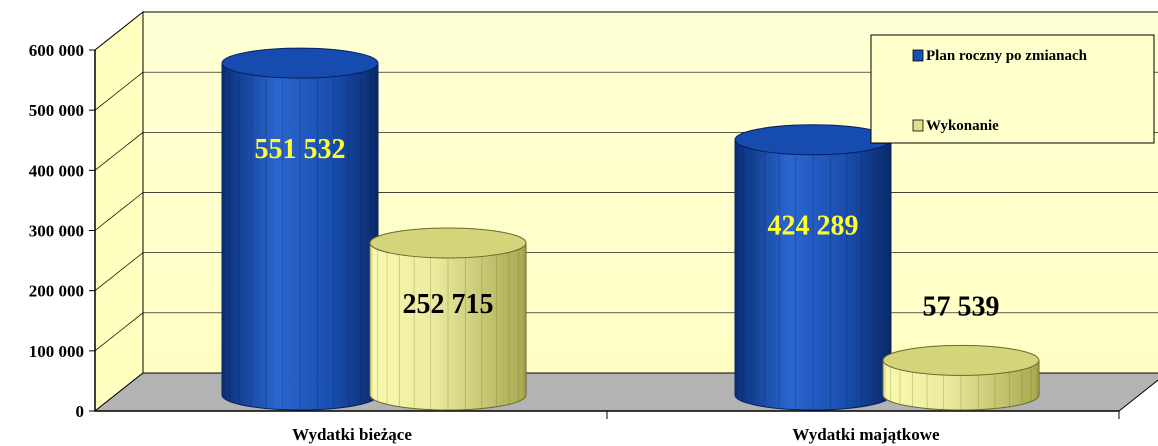 The height and width of the screenshot is (446, 1158). Describe the element at coordinates (352, 434) in the screenshot. I see `category-label: Wydatki bieżące` at that location.